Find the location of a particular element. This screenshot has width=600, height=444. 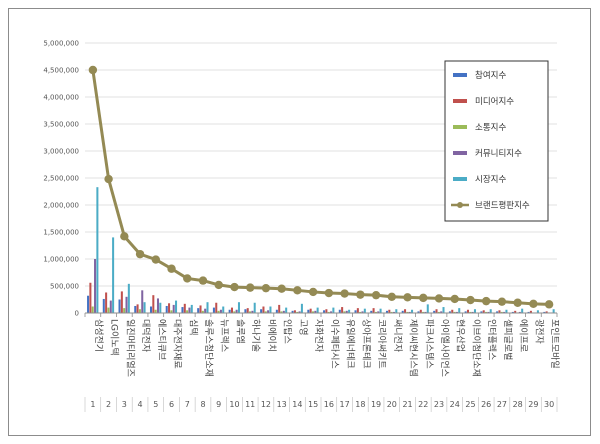

y-tick-label: 4,500,000 is located at coordinates (61, 71).